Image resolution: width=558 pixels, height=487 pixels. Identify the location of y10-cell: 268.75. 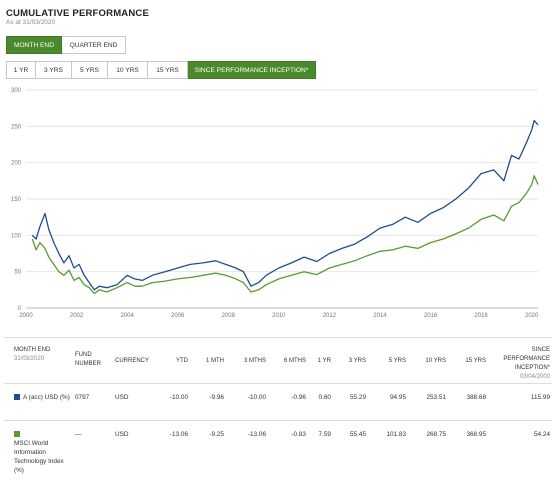
(436, 434).